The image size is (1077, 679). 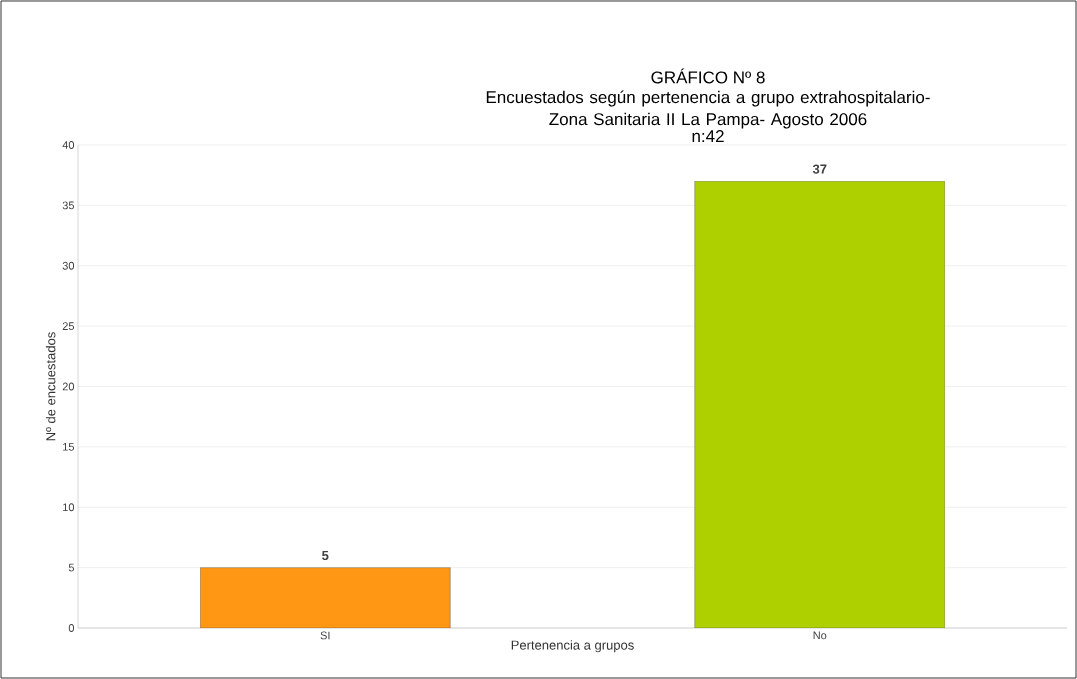 I want to click on y-tick-label: 35, so click(x=68, y=205).